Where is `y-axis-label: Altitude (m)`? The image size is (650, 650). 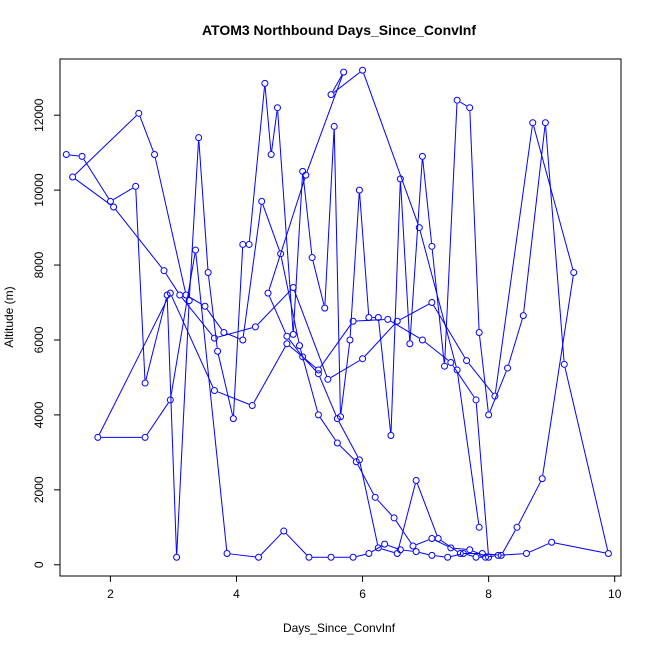 y-axis-label: Altitude (m) is located at coordinates (9, 316).